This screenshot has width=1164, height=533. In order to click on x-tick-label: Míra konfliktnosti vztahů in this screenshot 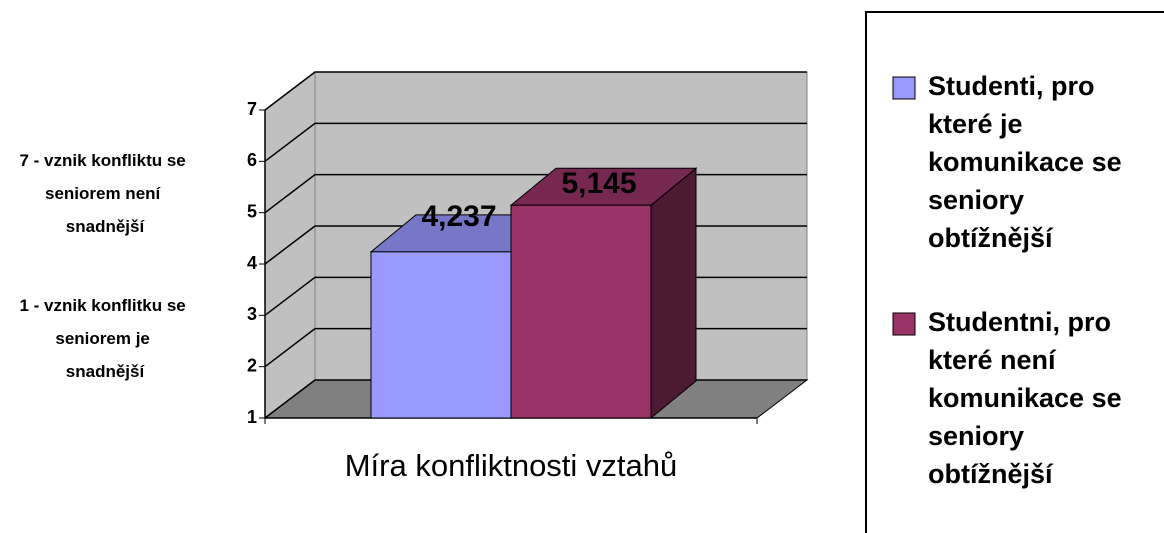, I will do `click(511, 465)`.